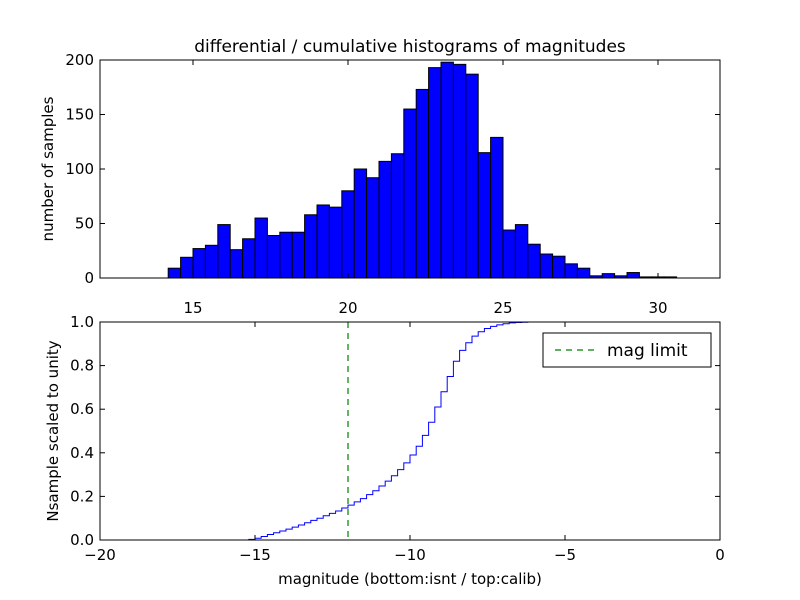  Describe the element at coordinates (82, 496) in the screenshot. I see `bottom-y-tick-label: 0.2` at that location.